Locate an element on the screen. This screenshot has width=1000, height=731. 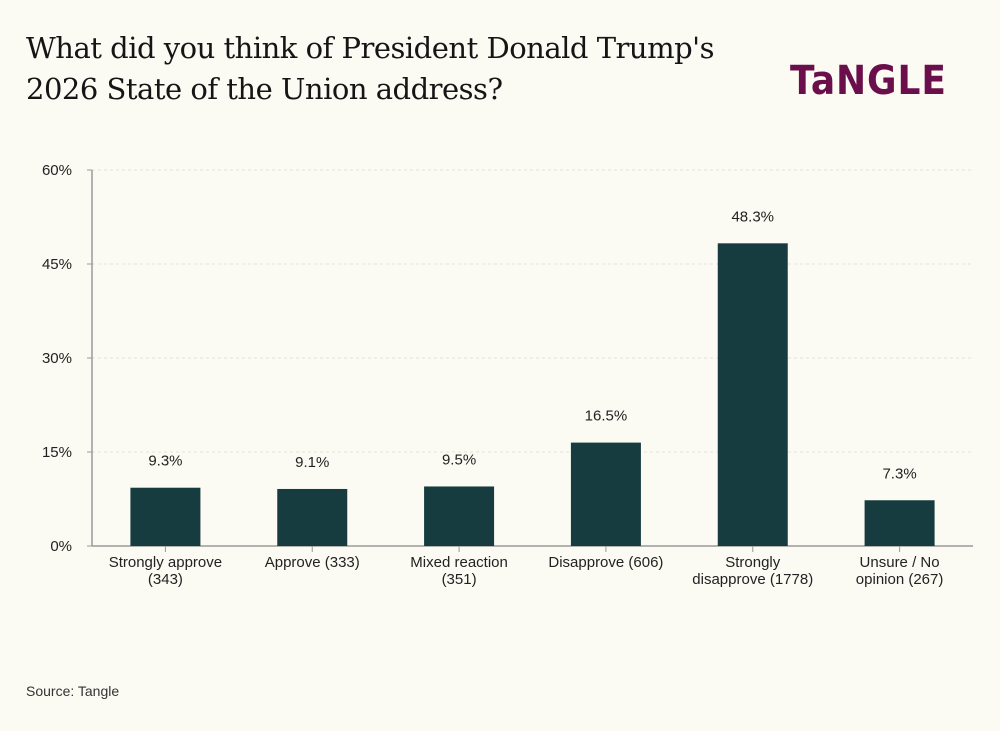
y-tick-label: 60% is located at coordinates (57, 170).